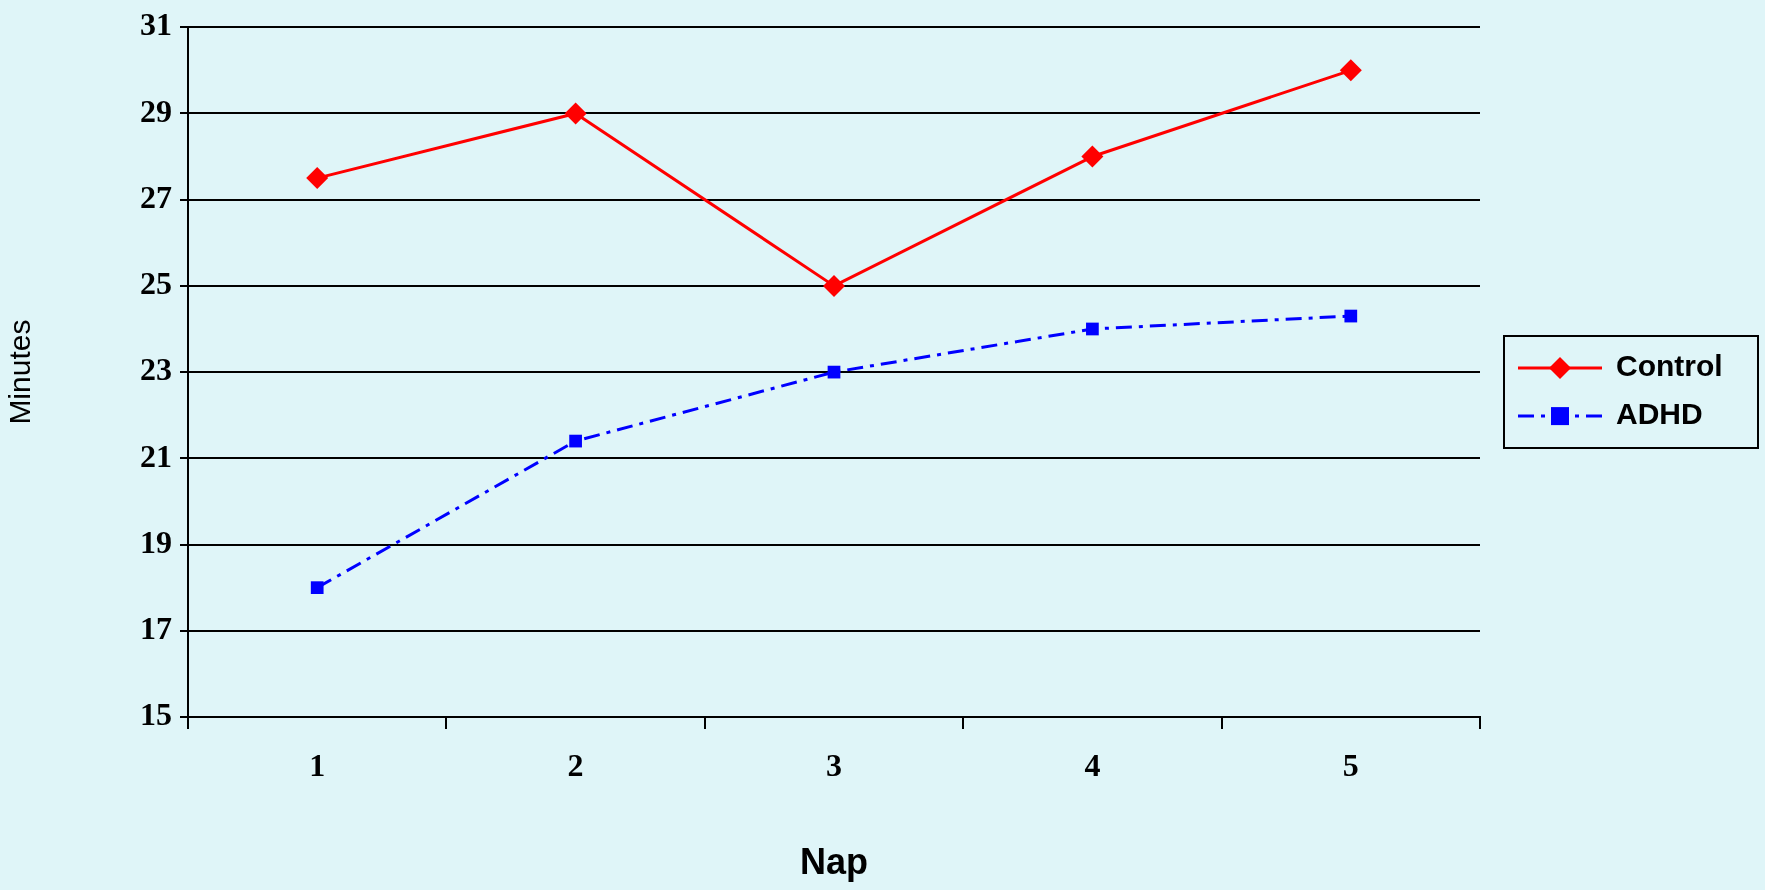 The height and width of the screenshot is (890, 1765). I want to click on y-tick-label: 29, so click(156, 110).